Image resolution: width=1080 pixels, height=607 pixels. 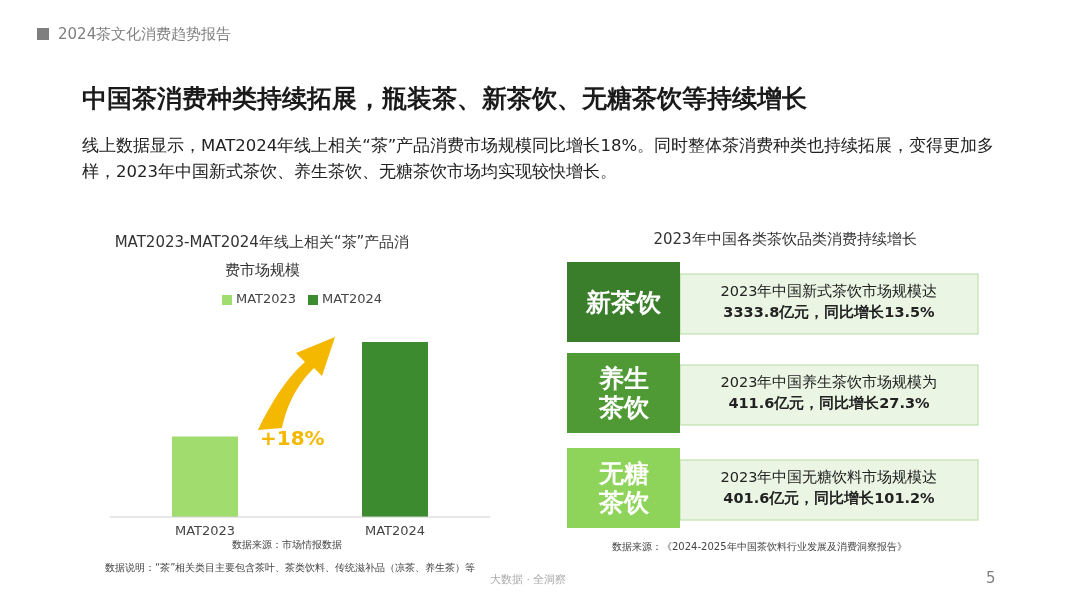 I want to click on text: 3333.8亿元，同比增长13.5%, so click(x=829, y=312).